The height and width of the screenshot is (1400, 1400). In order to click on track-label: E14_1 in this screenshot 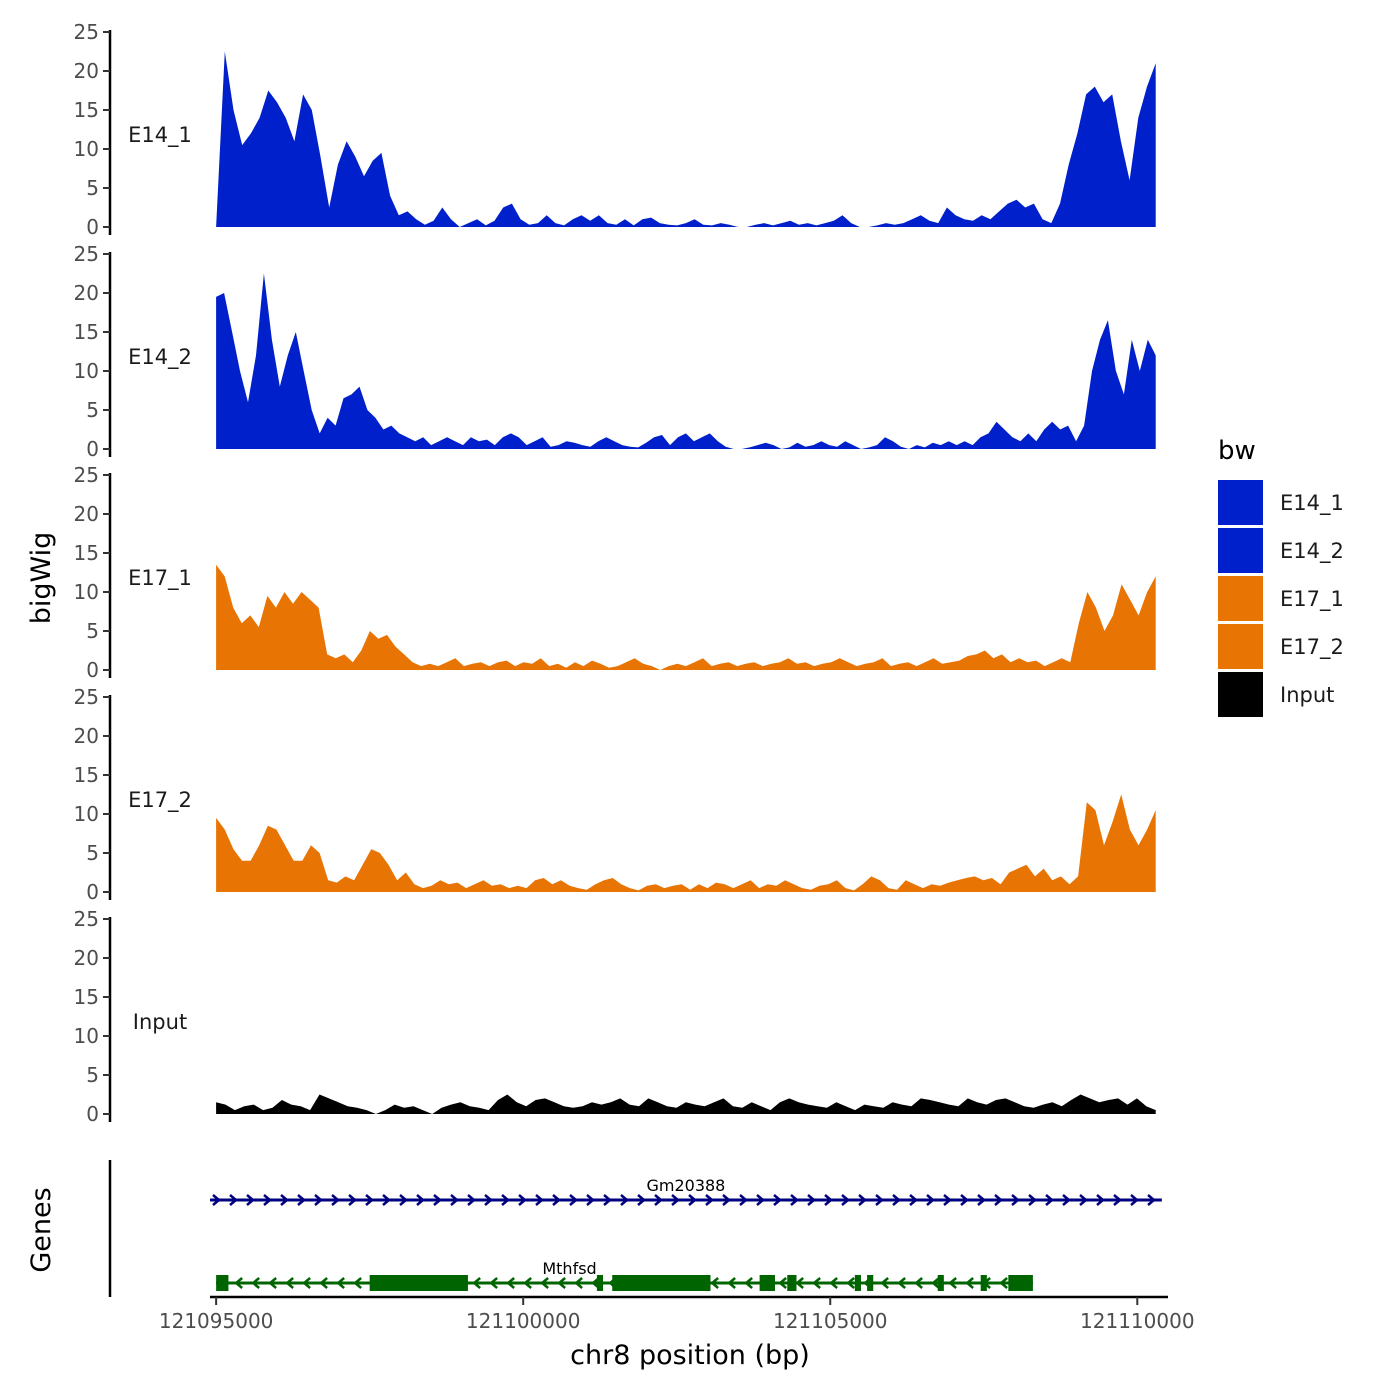, I will do `click(160, 135)`.